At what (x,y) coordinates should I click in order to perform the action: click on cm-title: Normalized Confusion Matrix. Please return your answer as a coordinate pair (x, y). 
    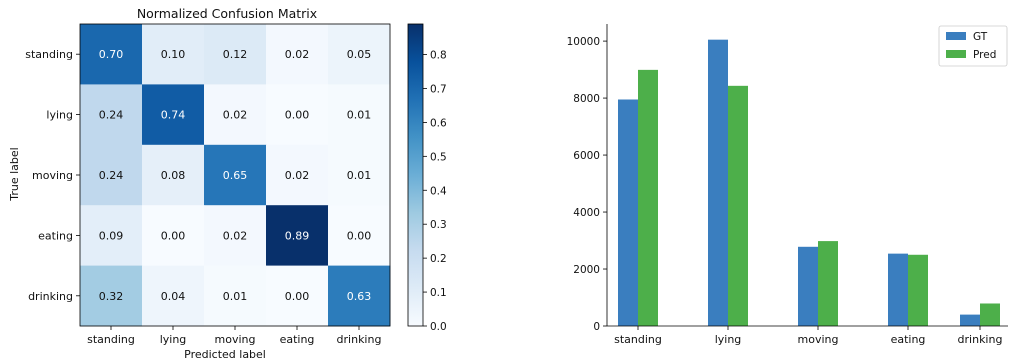
    Looking at the image, I should click on (227, 13).